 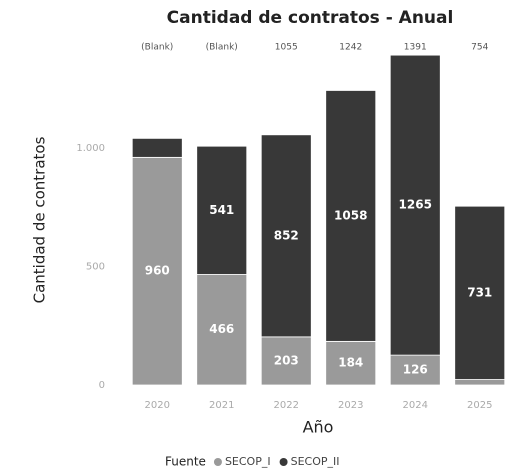 What do you see at coordinates (248, 461) in the screenshot?
I see `legend-label: SECOP_I` at bounding box center [248, 461].